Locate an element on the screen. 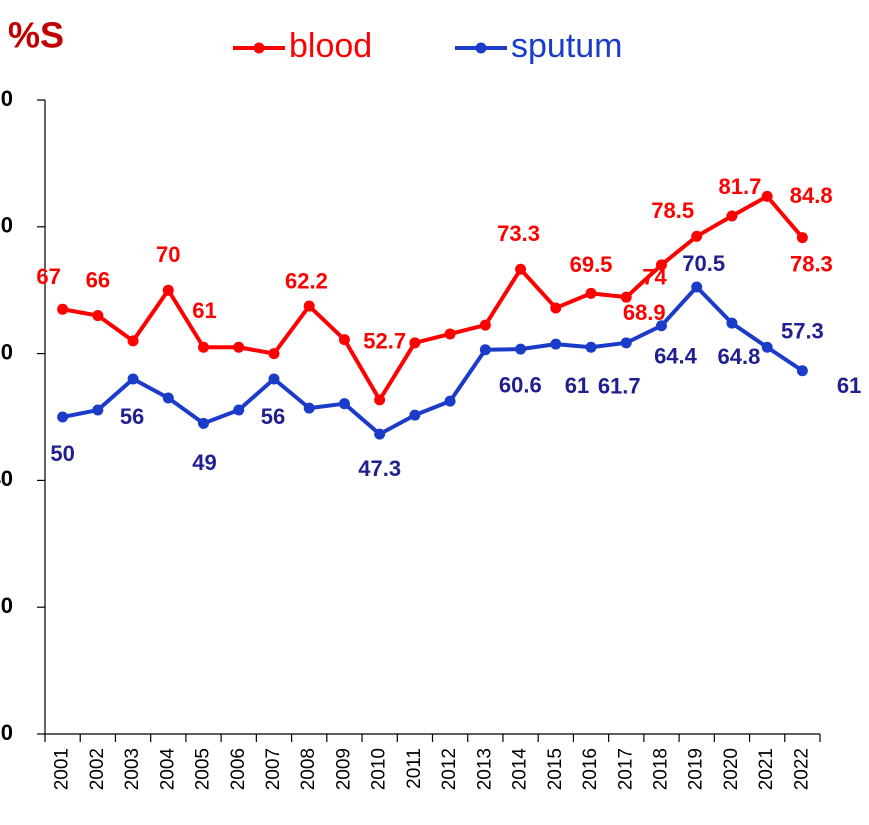 This screenshot has width=869, height=825. data-label: 67 is located at coordinates (48, 276).